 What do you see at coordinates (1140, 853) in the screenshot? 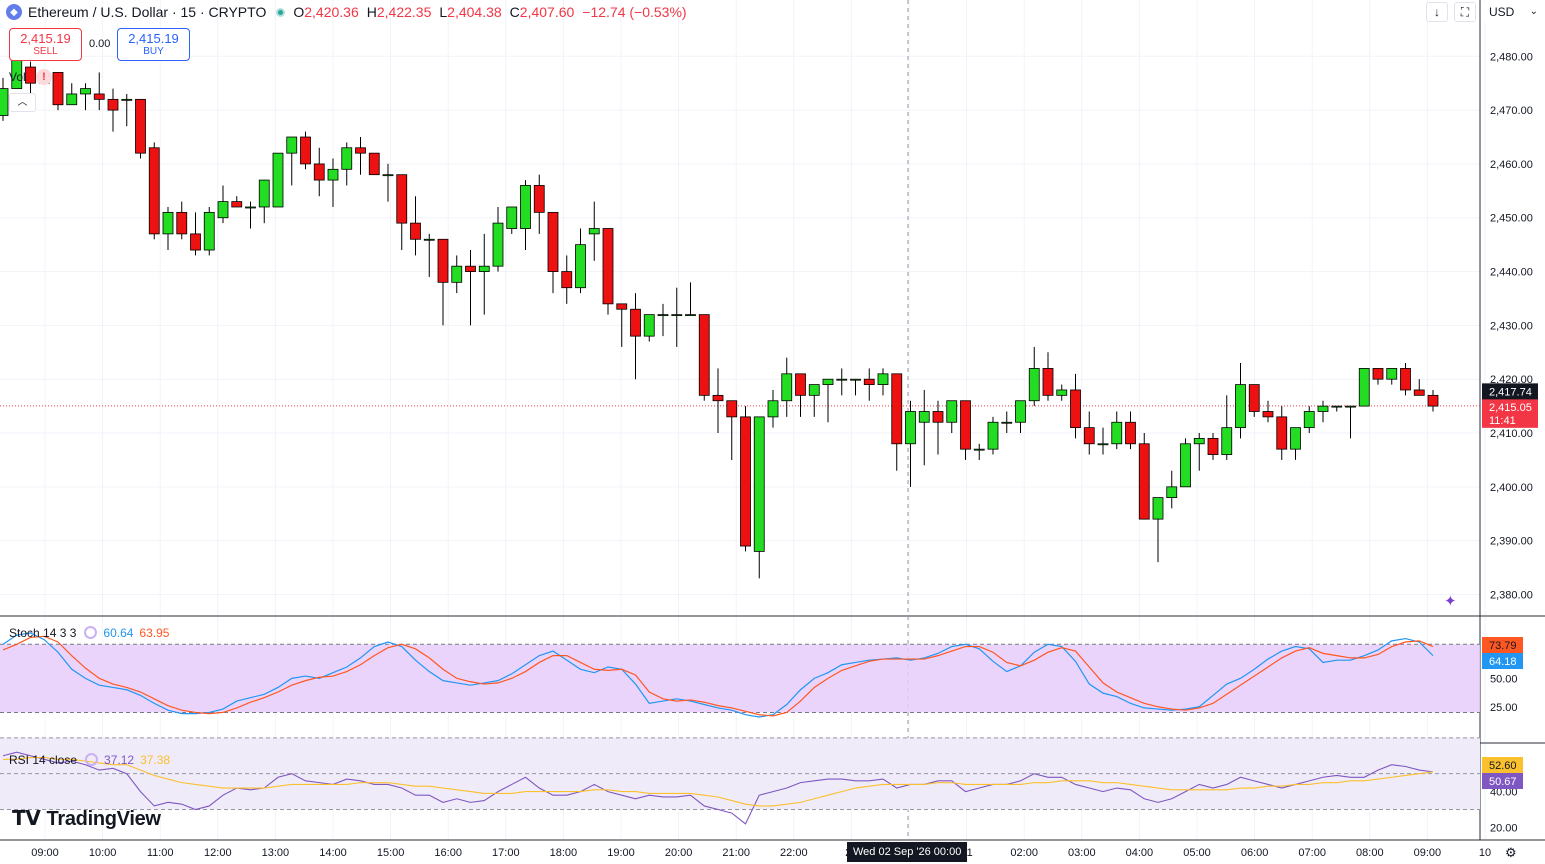
I see `time-tick-label: 04:00` at bounding box center [1140, 853].